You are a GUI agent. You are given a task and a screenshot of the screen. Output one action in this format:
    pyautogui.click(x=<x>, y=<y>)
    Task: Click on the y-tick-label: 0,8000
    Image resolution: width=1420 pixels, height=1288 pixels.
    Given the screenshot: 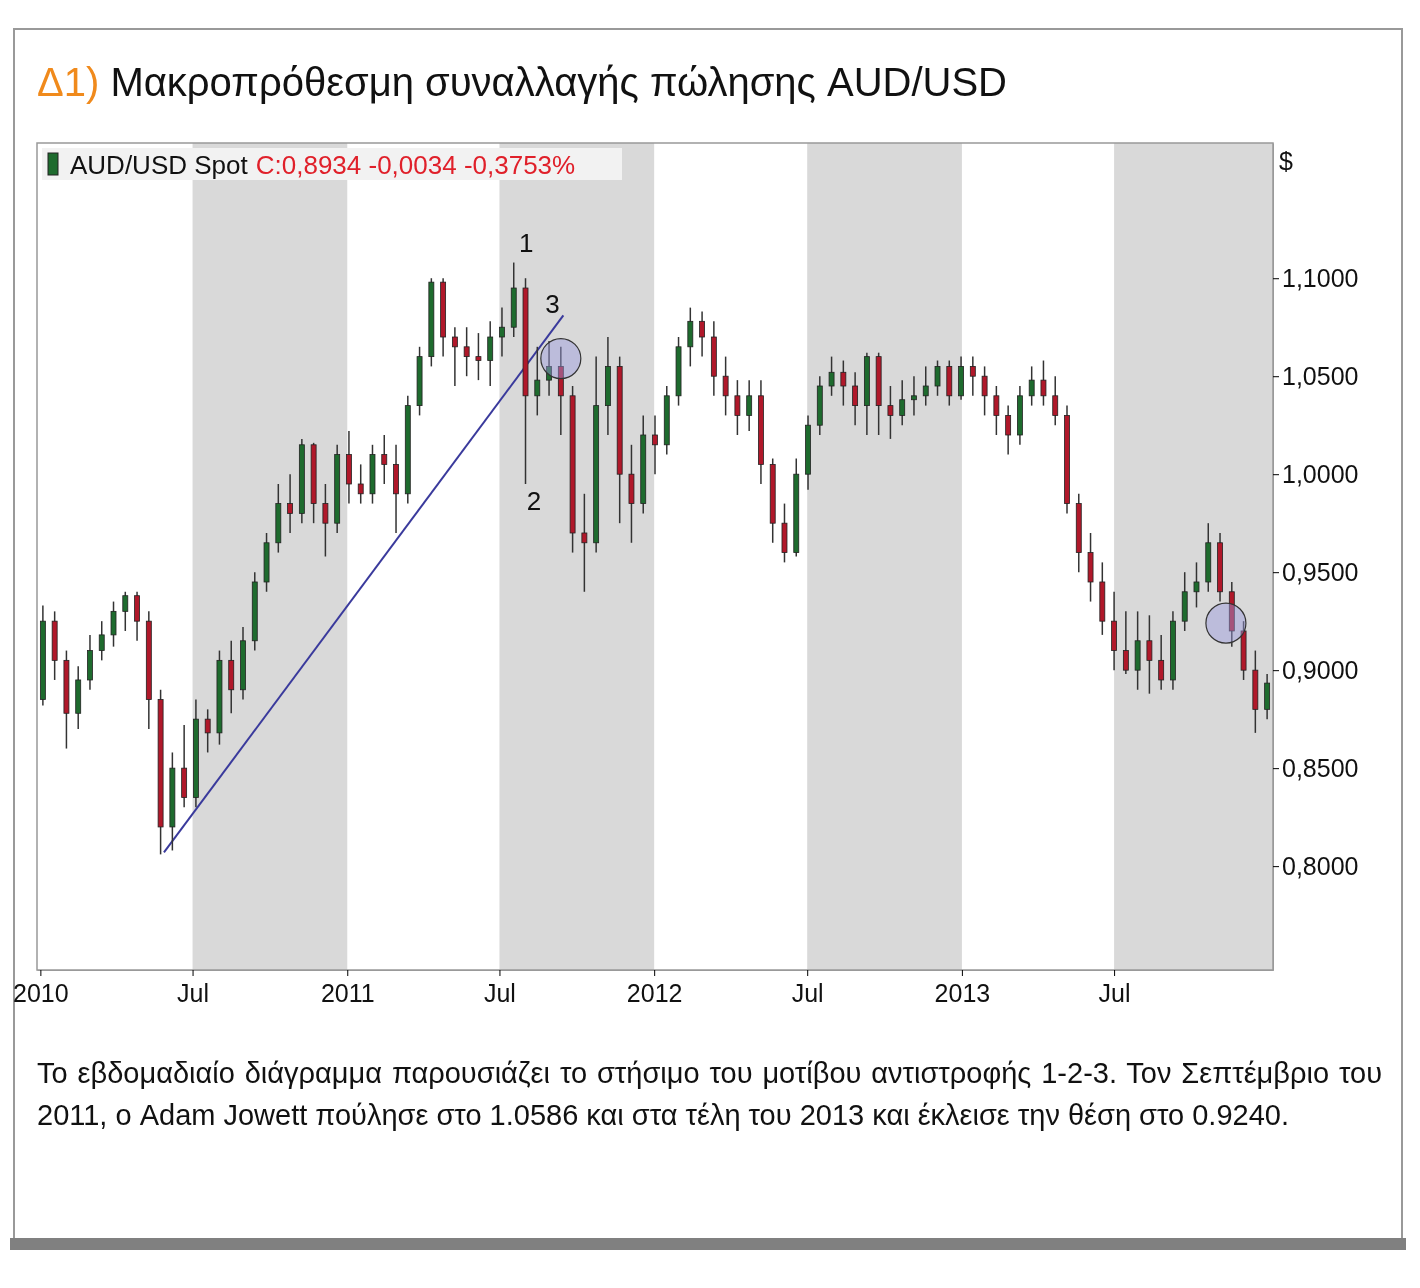 What is the action you would take?
    pyautogui.click(x=1320, y=865)
    